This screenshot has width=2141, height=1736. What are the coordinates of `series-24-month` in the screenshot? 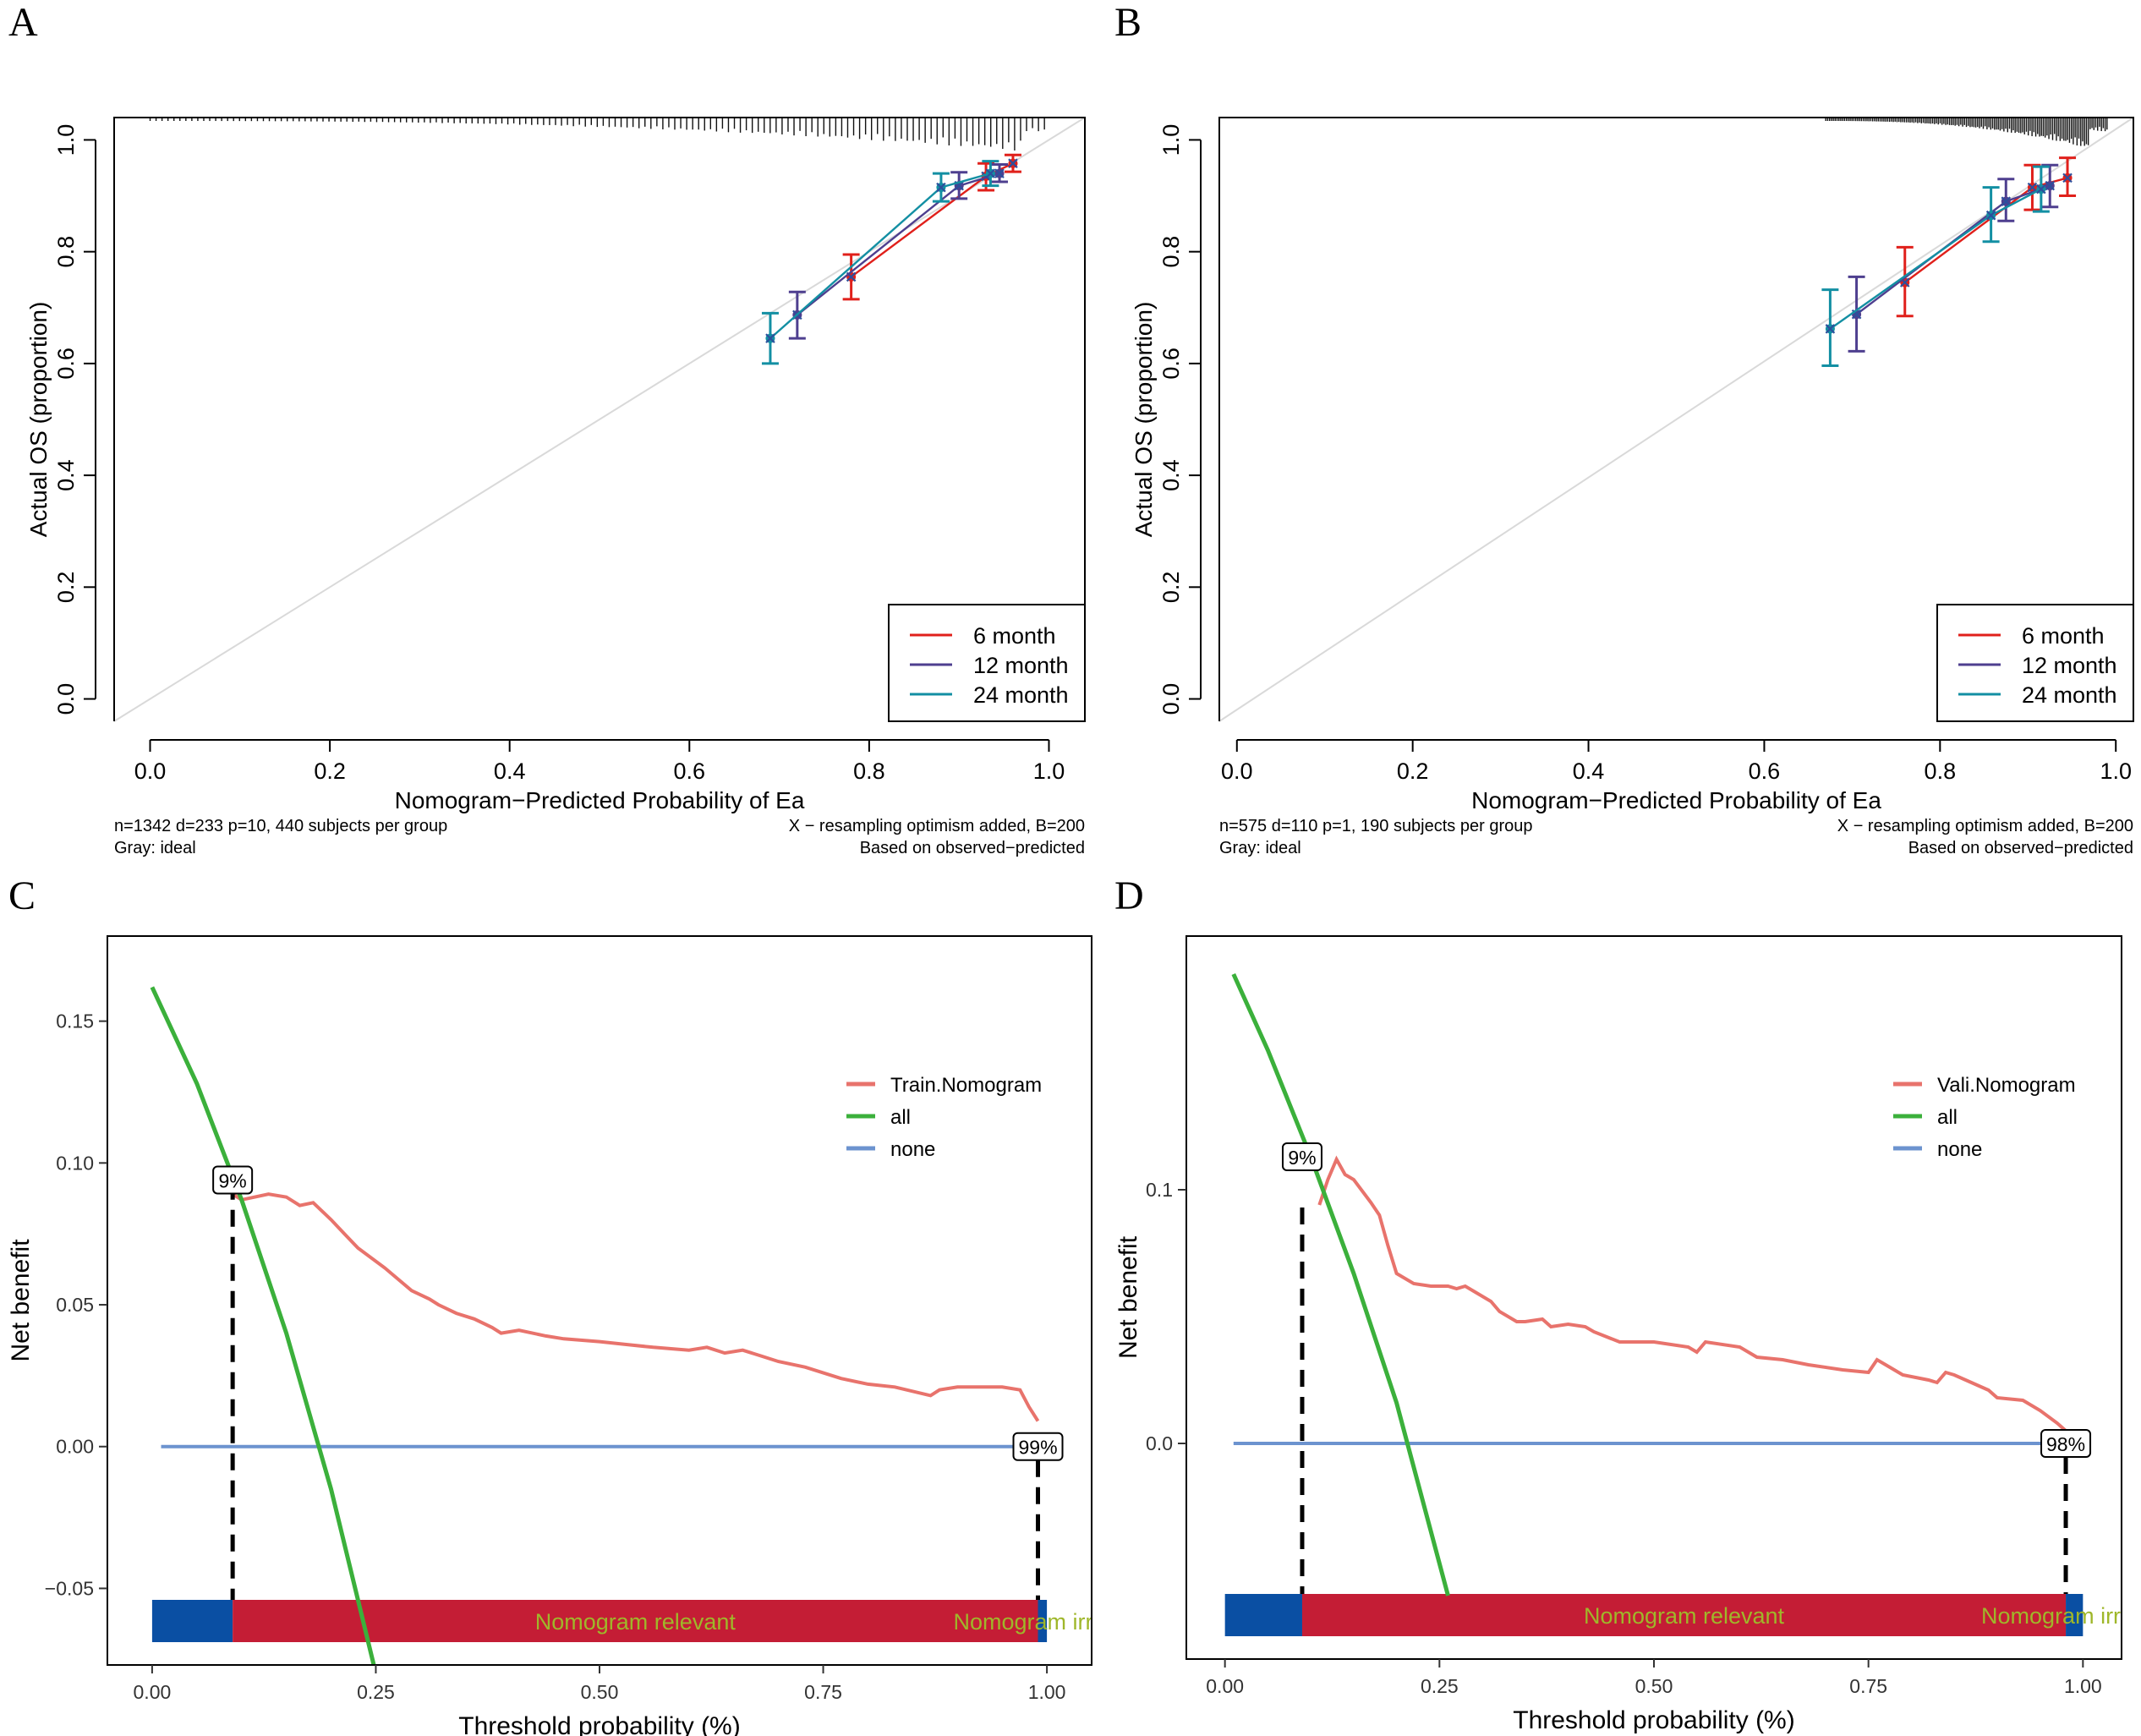 It's located at (1935, 266).